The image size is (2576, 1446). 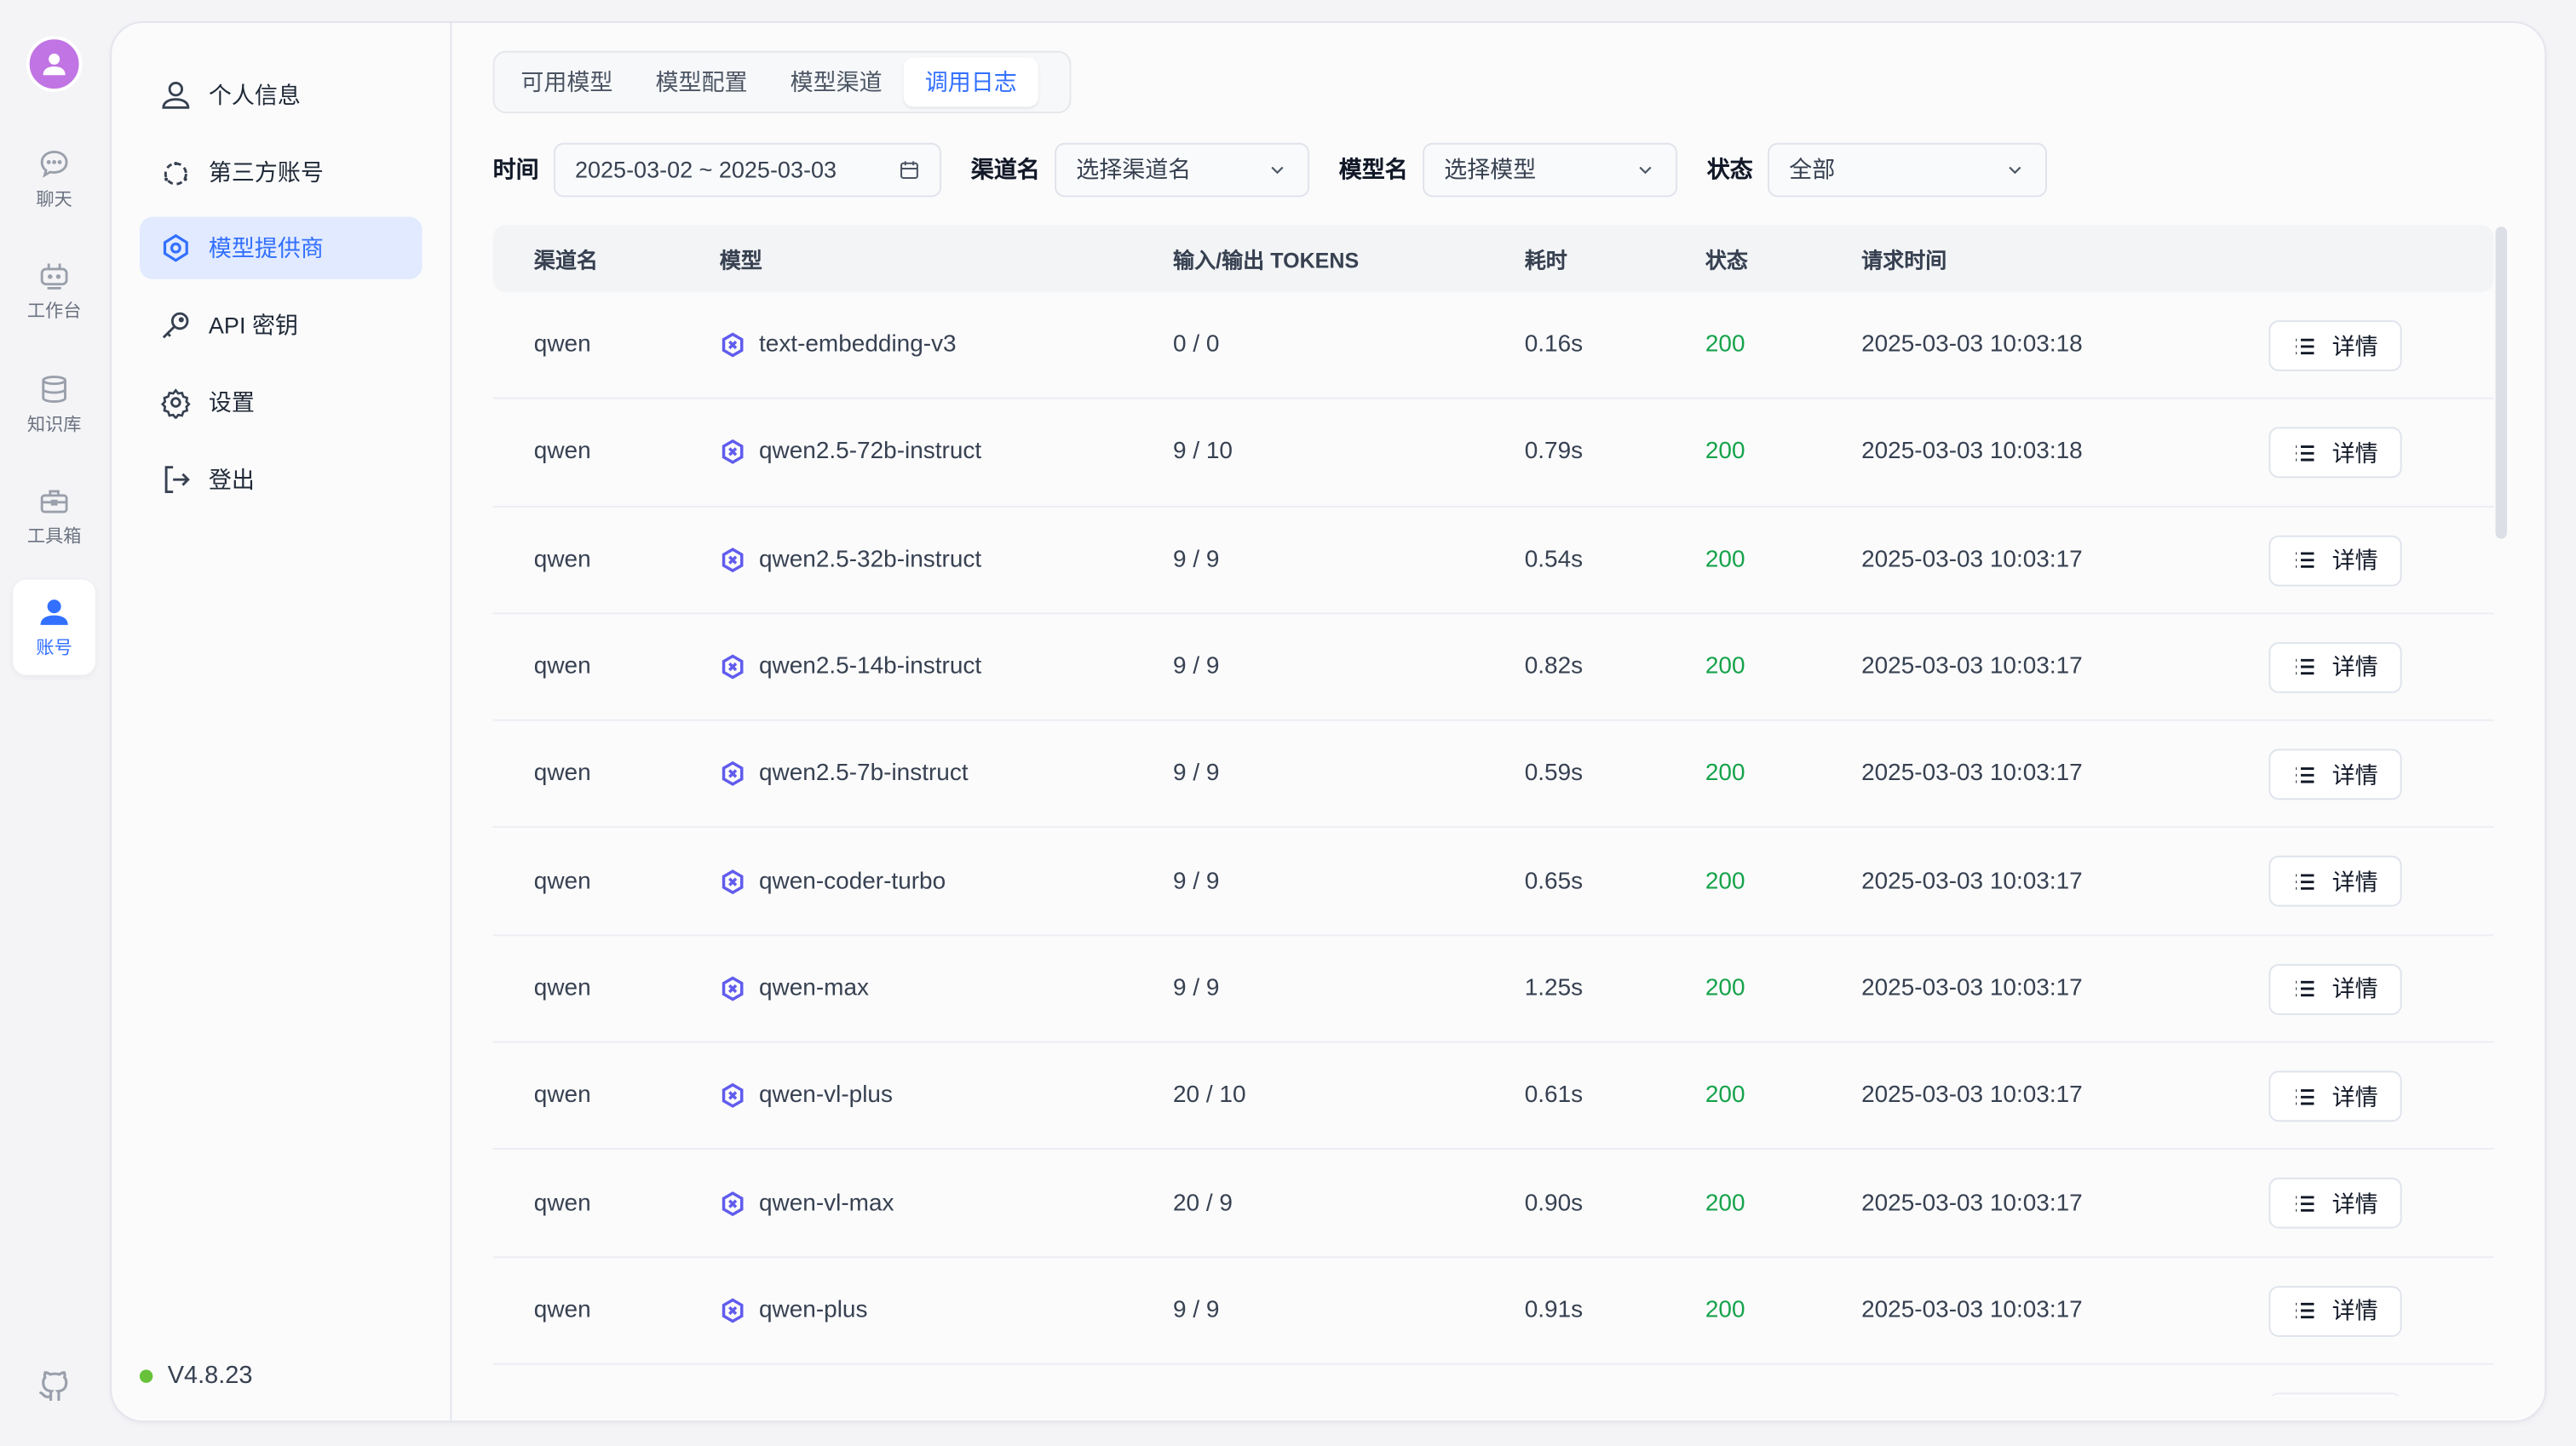 I want to click on channel-select: 选择渠道名, so click(x=1182, y=169).